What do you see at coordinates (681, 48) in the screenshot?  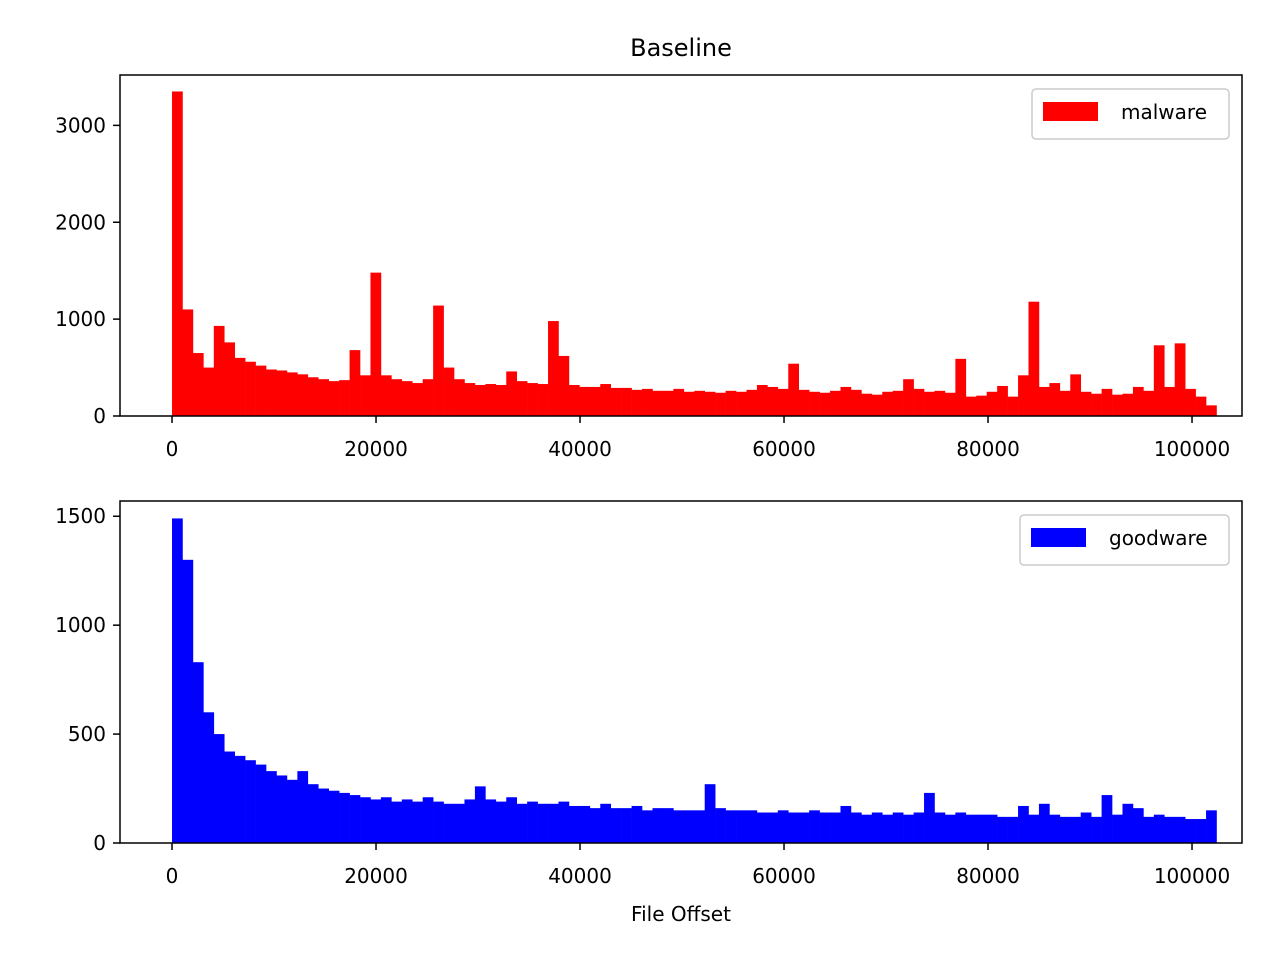 I see `chart-title: Baseline` at bounding box center [681, 48].